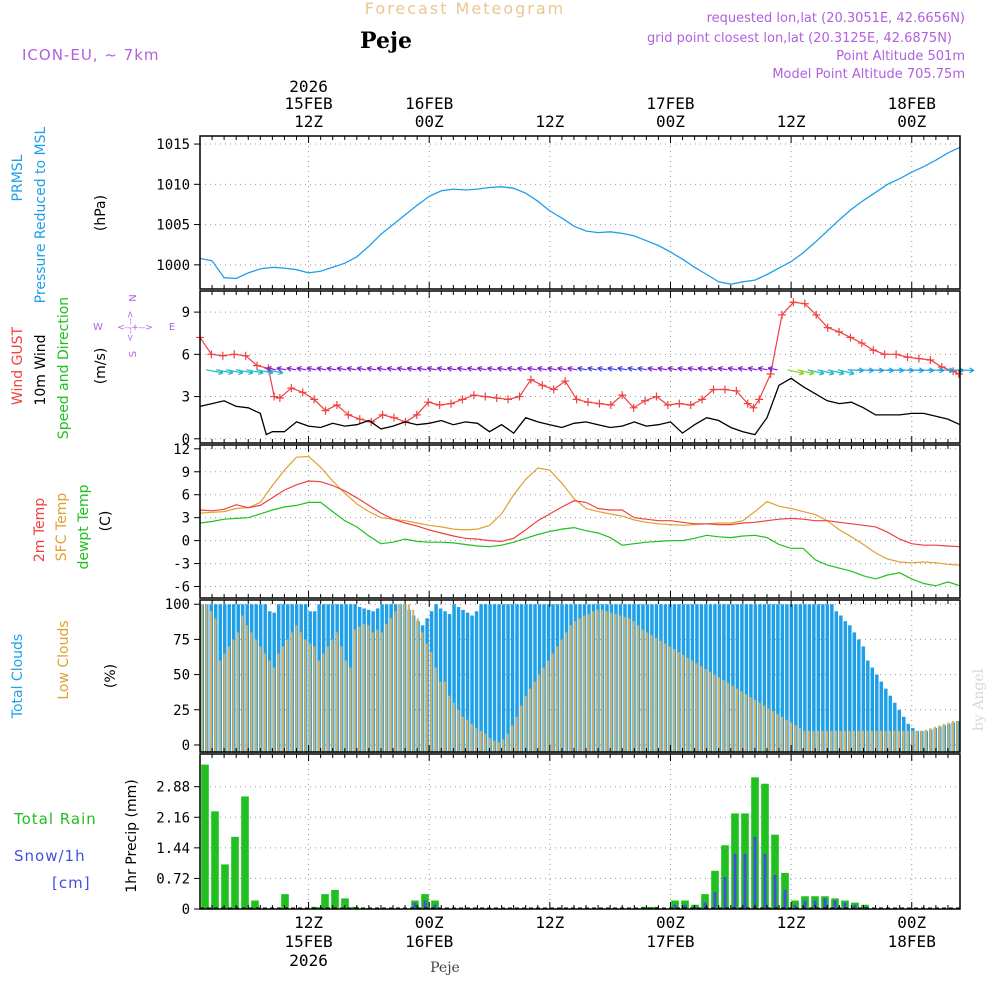 The width and height of the screenshot is (1000, 1000). Describe the element at coordinates (64, 659) in the screenshot. I see `clouds-label-low: Low Clouds` at that location.